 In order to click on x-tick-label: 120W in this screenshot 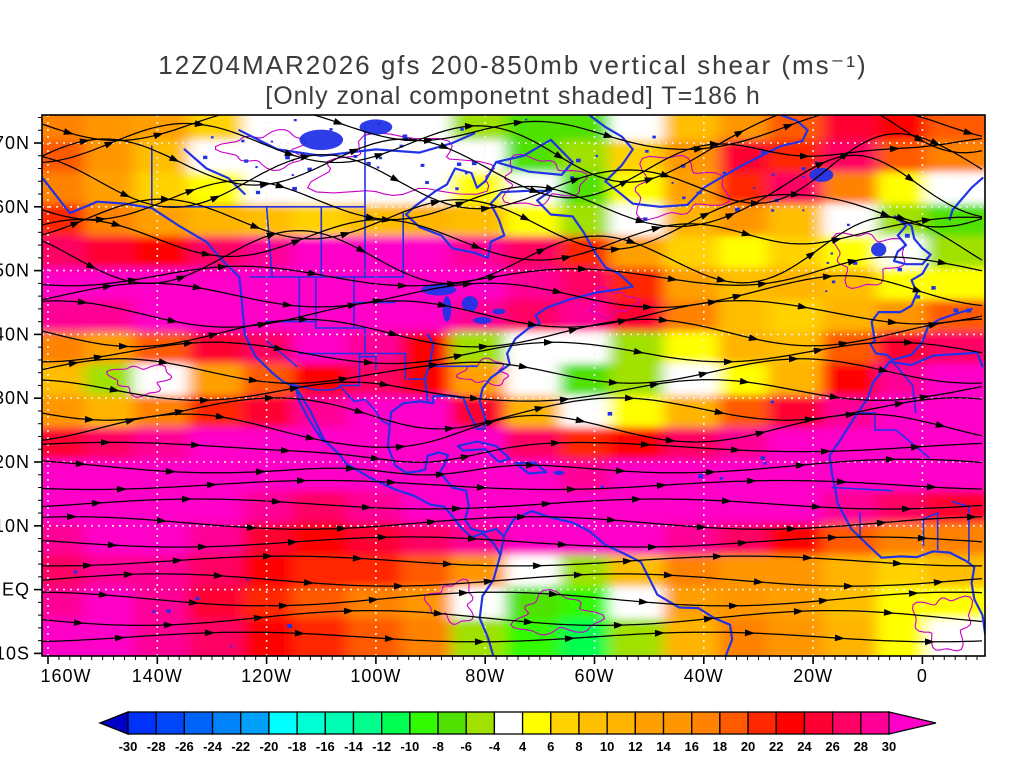, I will do `click(266, 676)`.